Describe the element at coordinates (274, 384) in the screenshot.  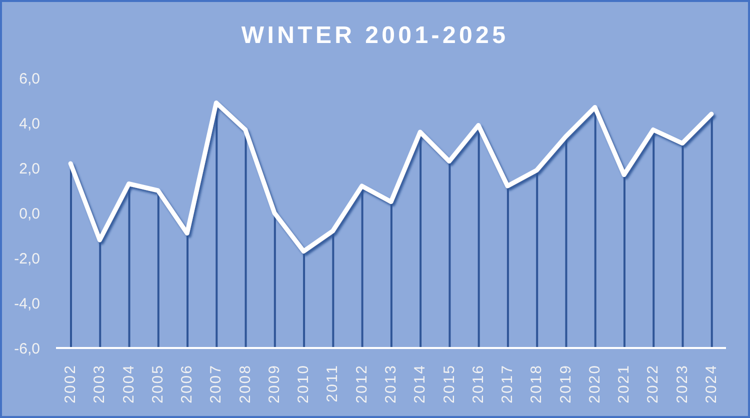
I see `x-tick-label: 2009` at that location.